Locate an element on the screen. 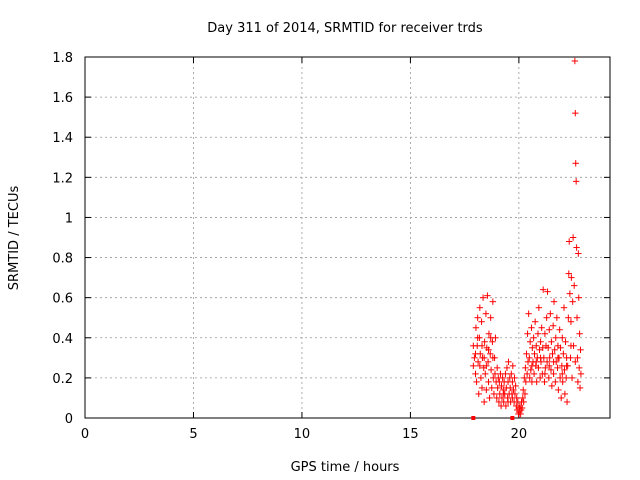  x-tick-label: 15 is located at coordinates (410, 434).